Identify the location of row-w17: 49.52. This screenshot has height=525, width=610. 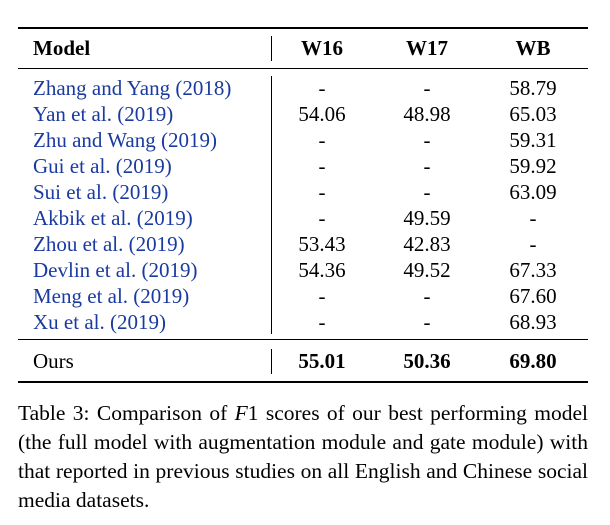
(427, 270).